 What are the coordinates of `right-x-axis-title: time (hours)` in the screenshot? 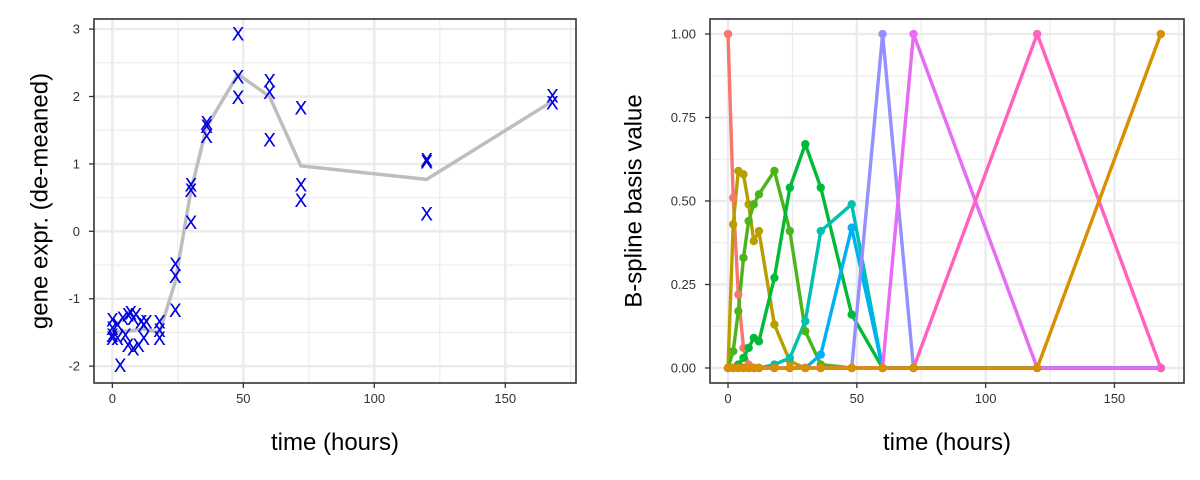 It's located at (947, 442).